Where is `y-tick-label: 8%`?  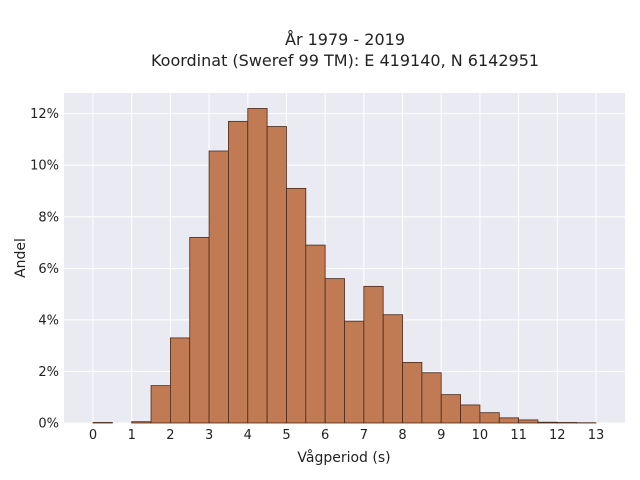
y-tick-label: 8% is located at coordinates (48, 217).